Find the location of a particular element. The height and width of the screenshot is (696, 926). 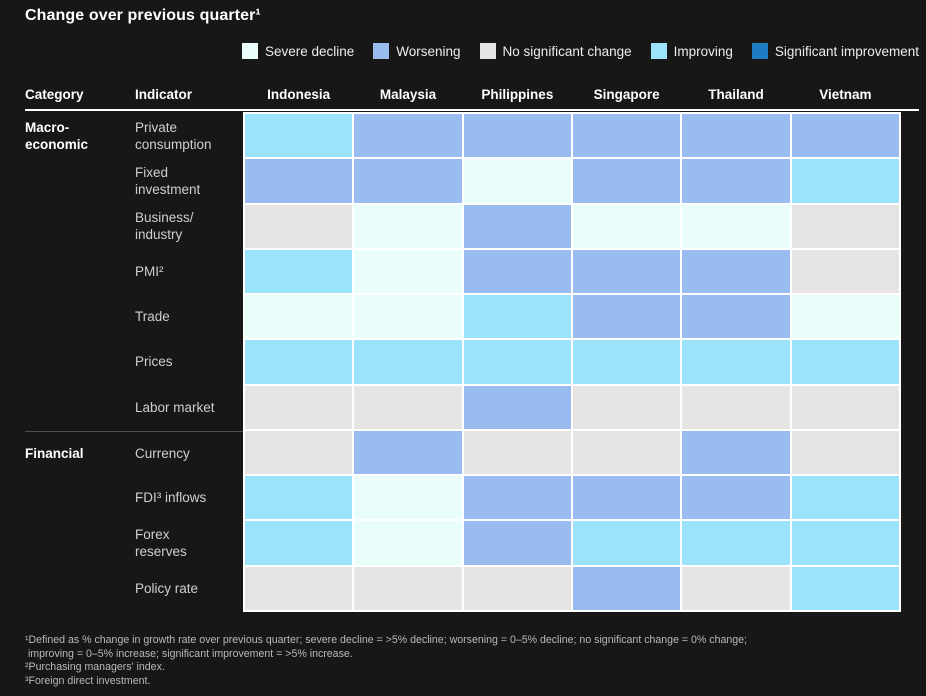

improving-swatch-icon is located at coordinates (658, 51).